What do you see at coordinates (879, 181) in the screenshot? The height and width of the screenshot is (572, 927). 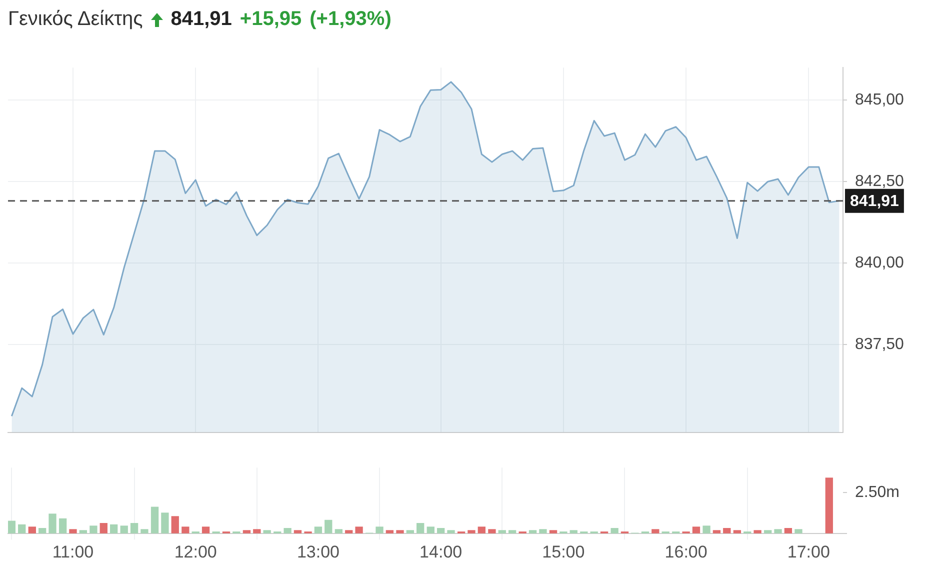 I see `y-tick-label: 842,50` at bounding box center [879, 181].